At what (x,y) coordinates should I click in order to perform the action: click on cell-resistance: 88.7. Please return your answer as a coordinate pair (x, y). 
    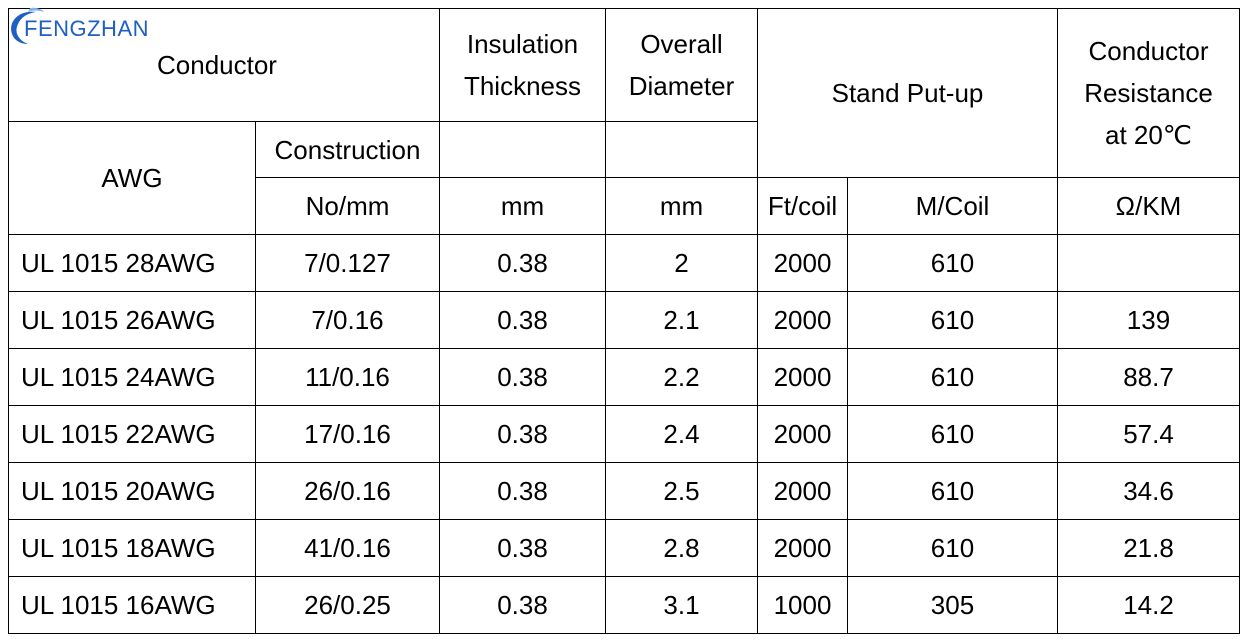
    Looking at the image, I should click on (1148, 377).